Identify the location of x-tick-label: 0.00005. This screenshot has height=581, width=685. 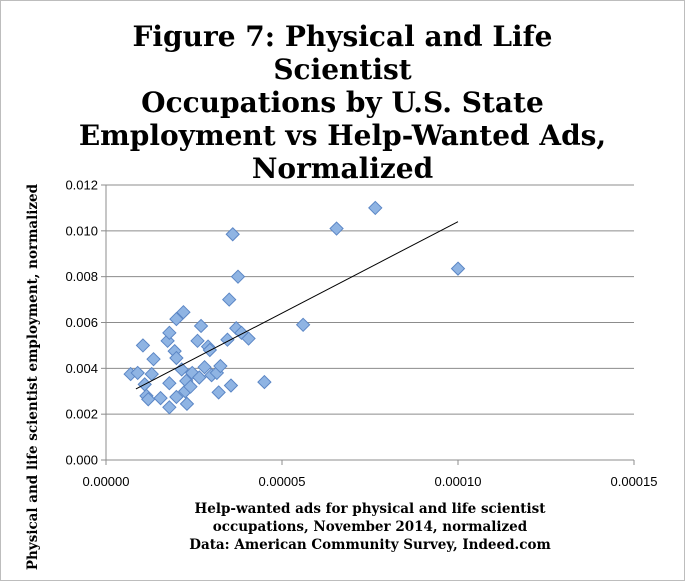
(282, 481).